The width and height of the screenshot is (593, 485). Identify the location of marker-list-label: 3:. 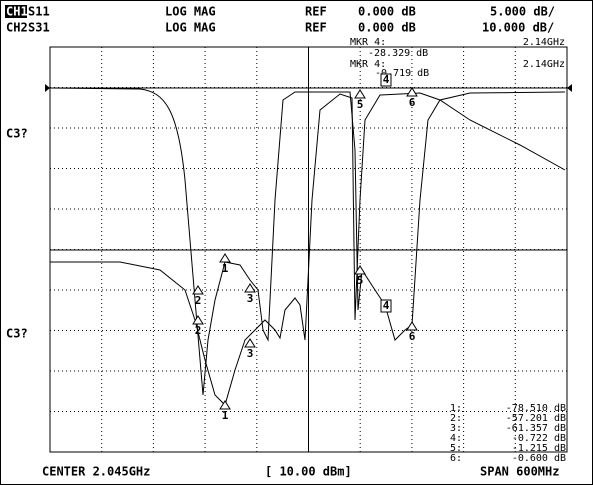
(456, 428).